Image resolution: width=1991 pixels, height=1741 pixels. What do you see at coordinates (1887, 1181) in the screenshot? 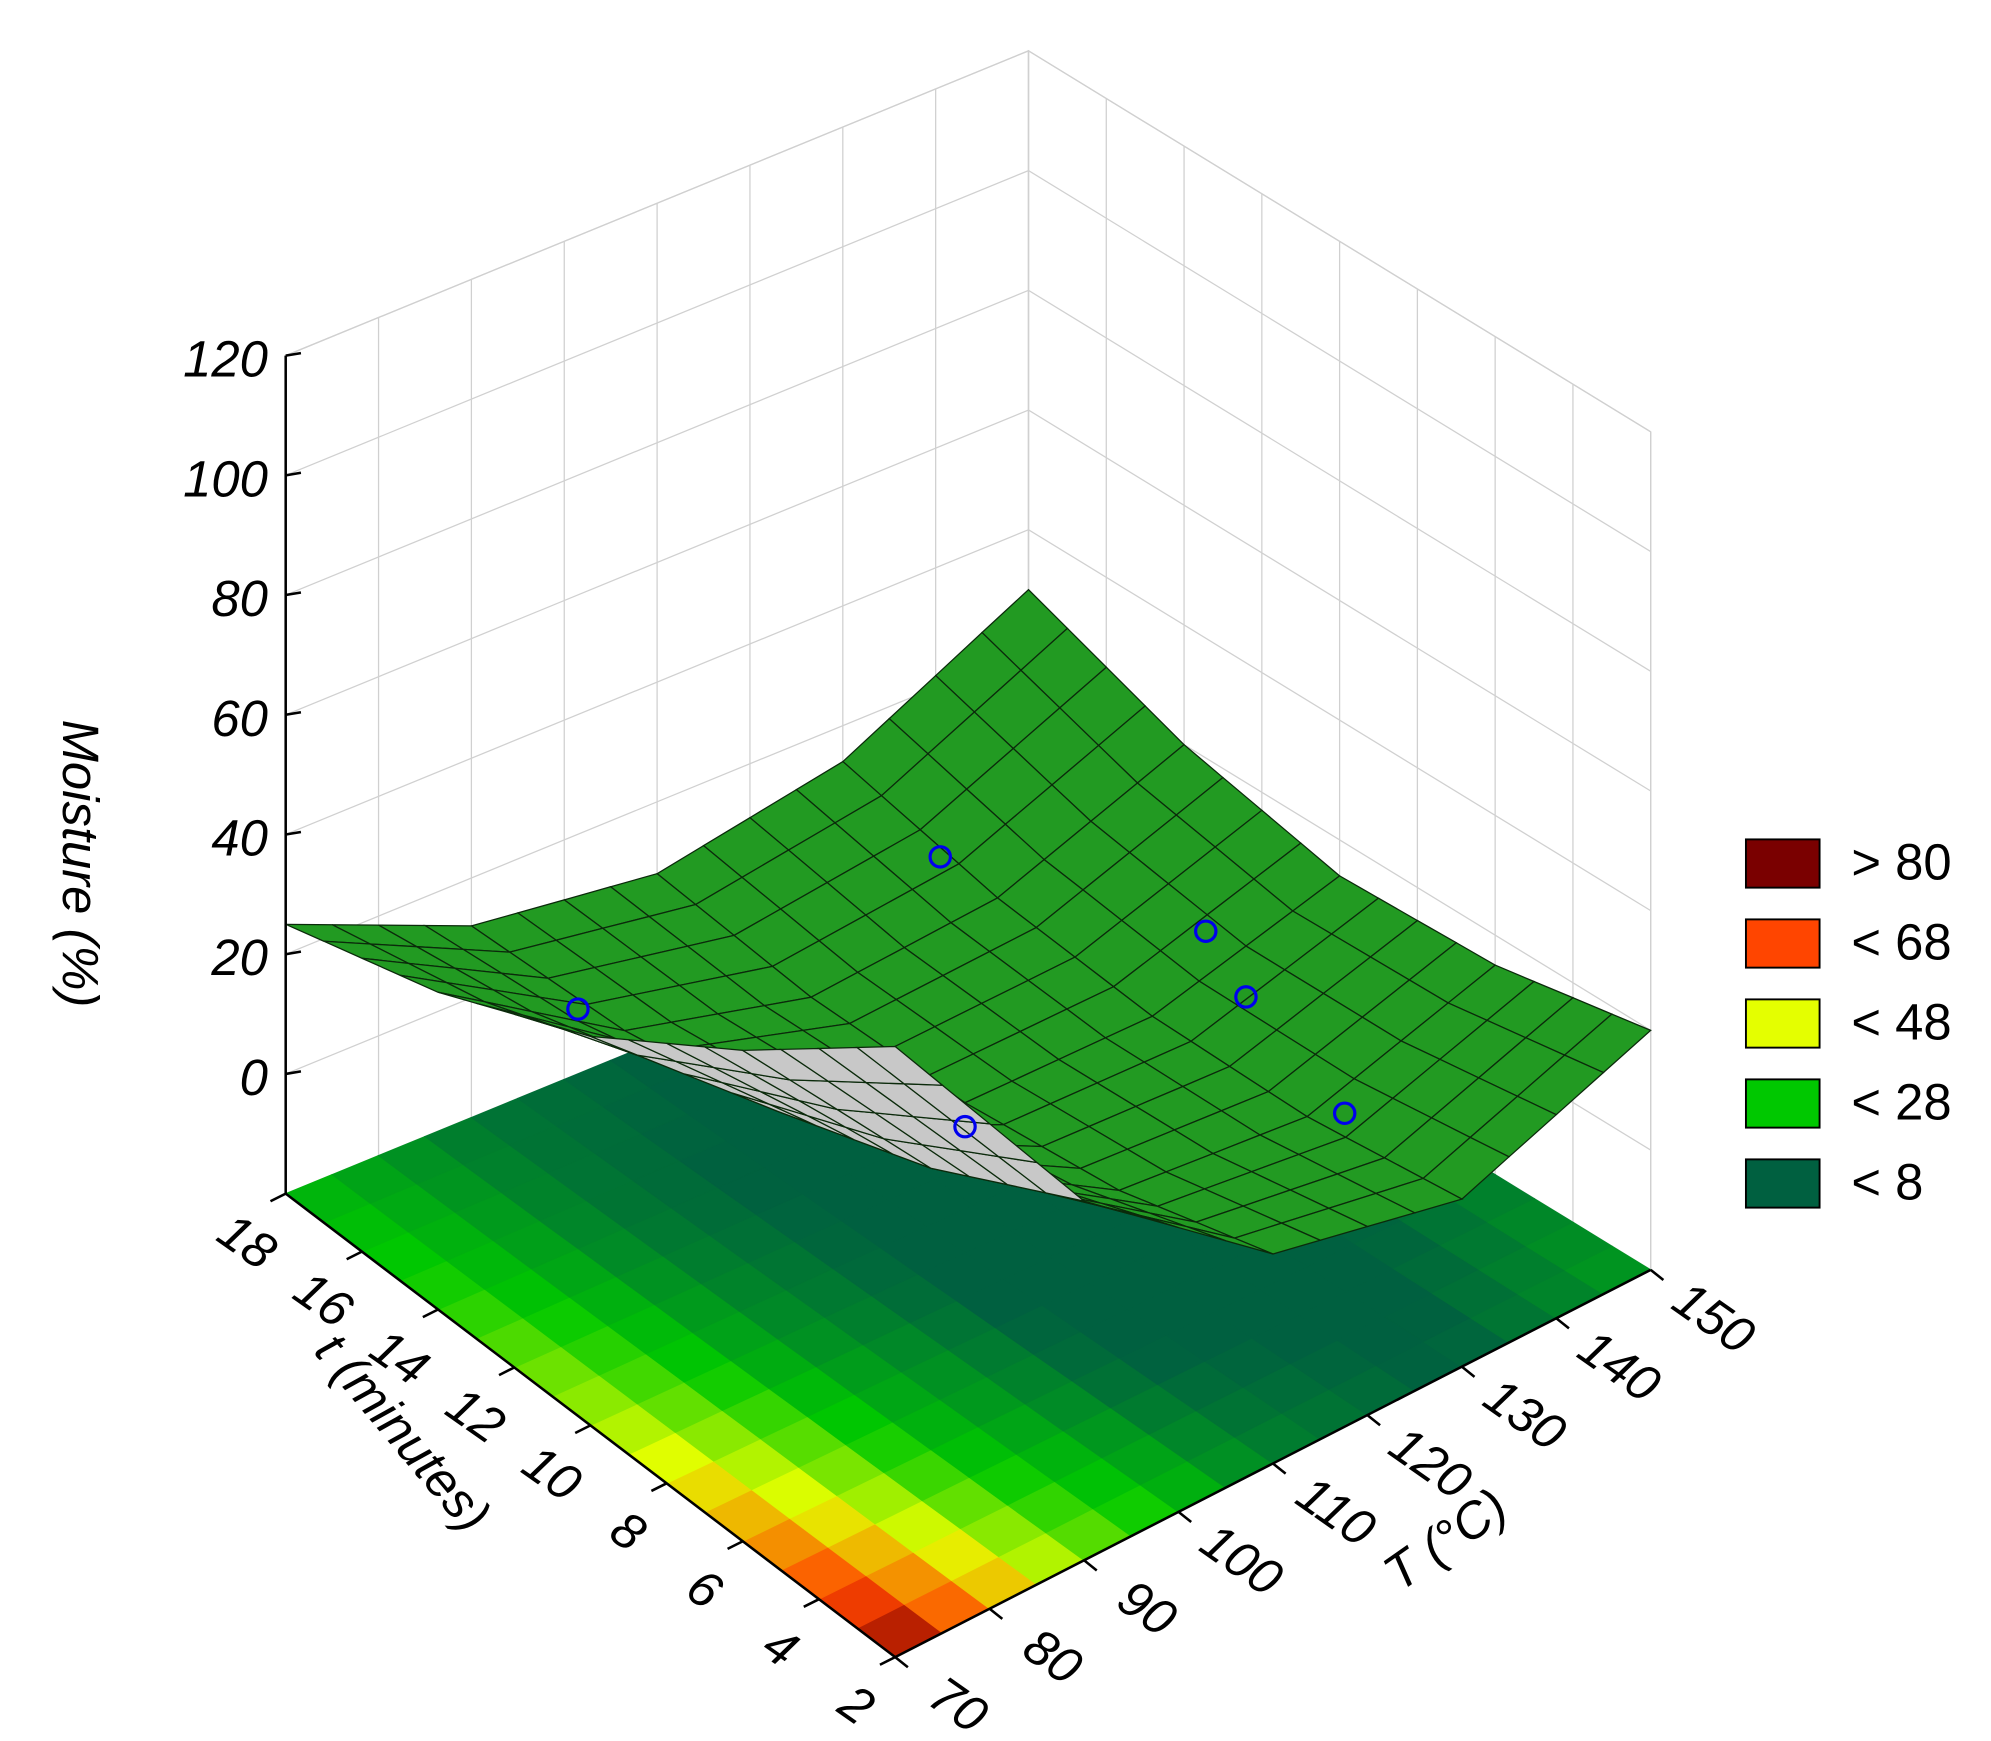
I see `legend-label: < 8` at bounding box center [1887, 1181].